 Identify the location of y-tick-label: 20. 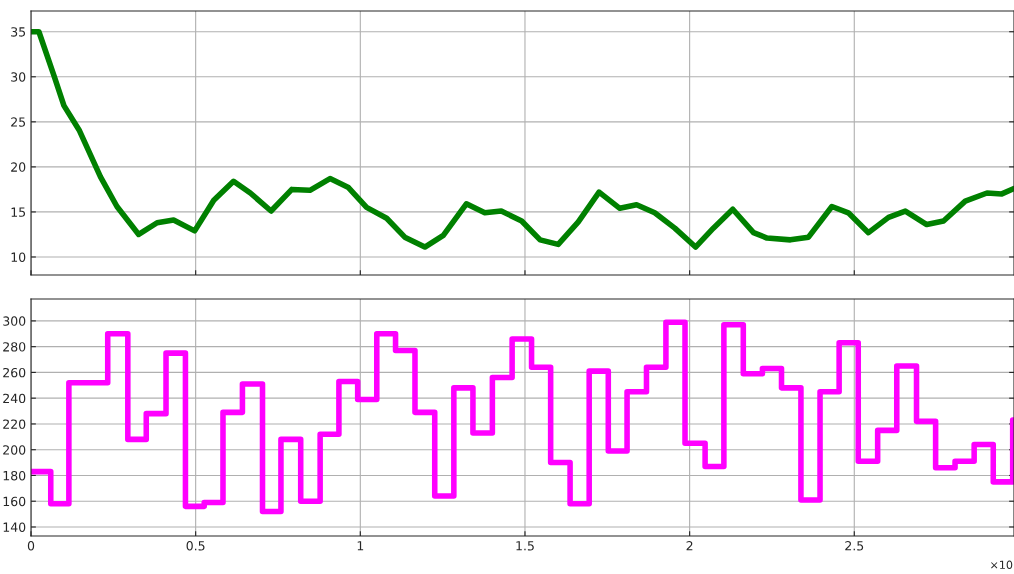
(18, 167).